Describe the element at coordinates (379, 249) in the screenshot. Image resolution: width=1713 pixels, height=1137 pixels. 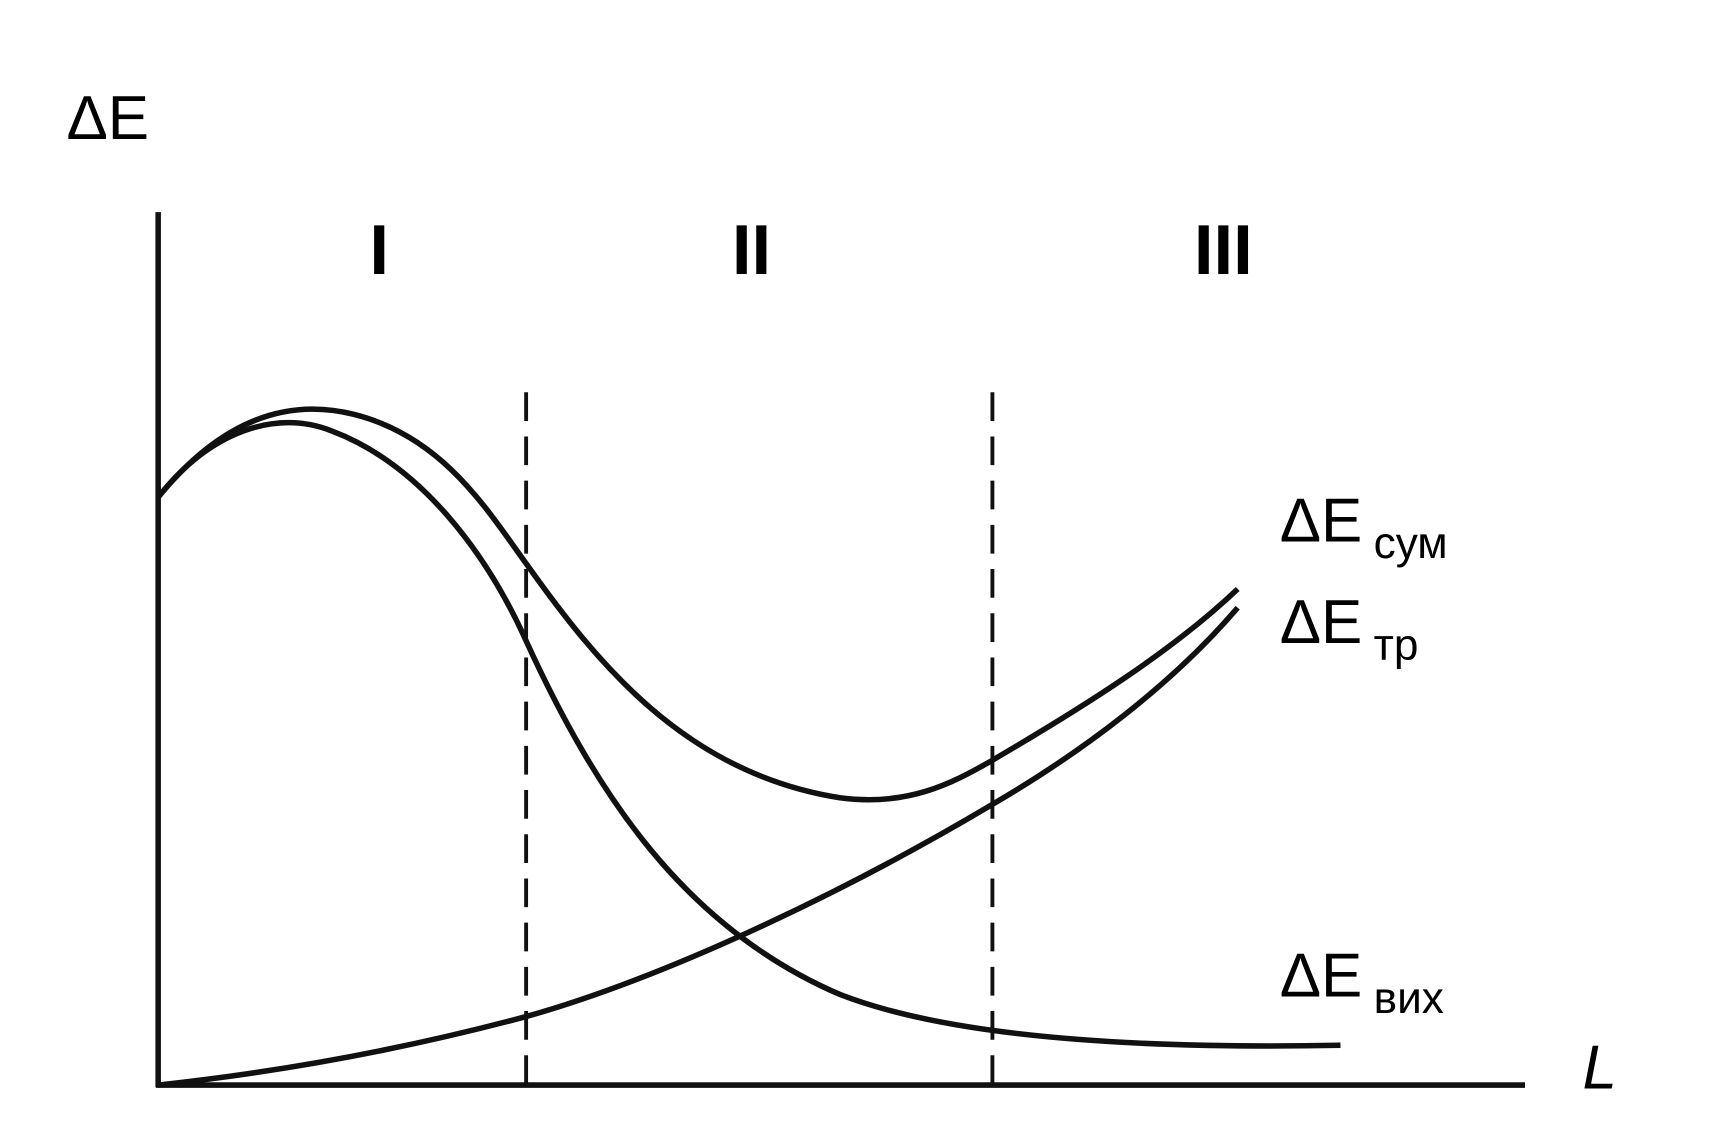
I see `zone-label: I` at that location.